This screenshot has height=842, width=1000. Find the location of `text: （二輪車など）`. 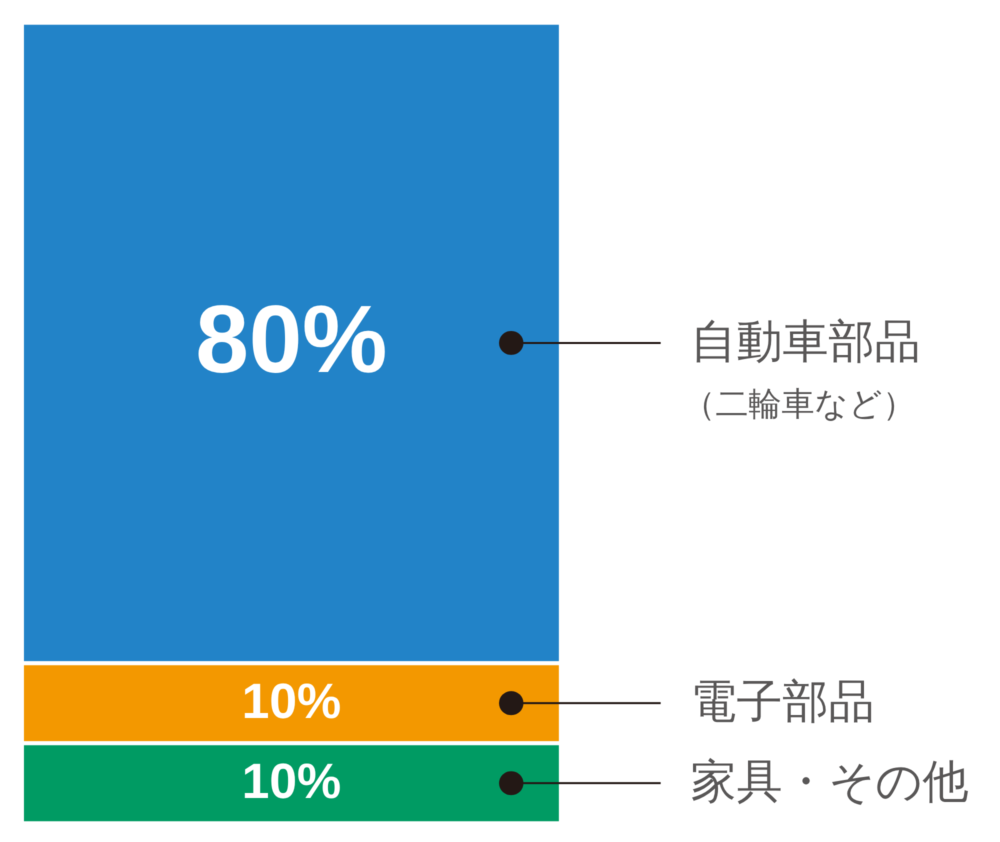

text: （二輪車など） is located at coordinates (799, 403).